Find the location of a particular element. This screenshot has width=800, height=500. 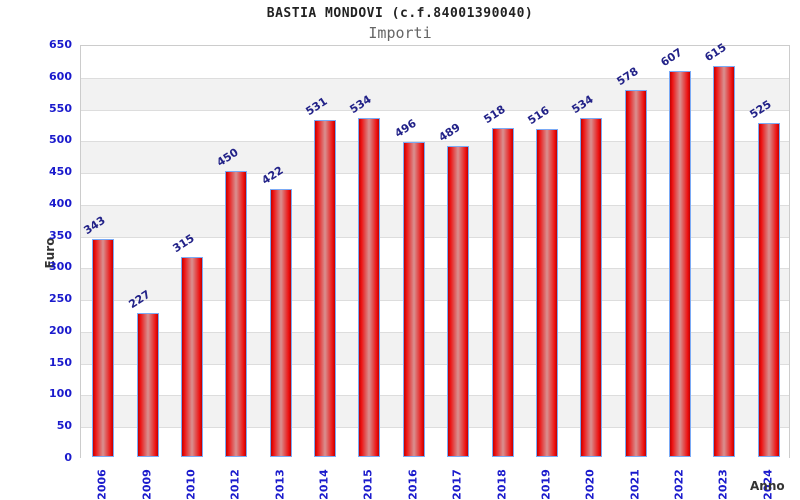

y-tick-label: 600 is located at coordinates (60, 76).